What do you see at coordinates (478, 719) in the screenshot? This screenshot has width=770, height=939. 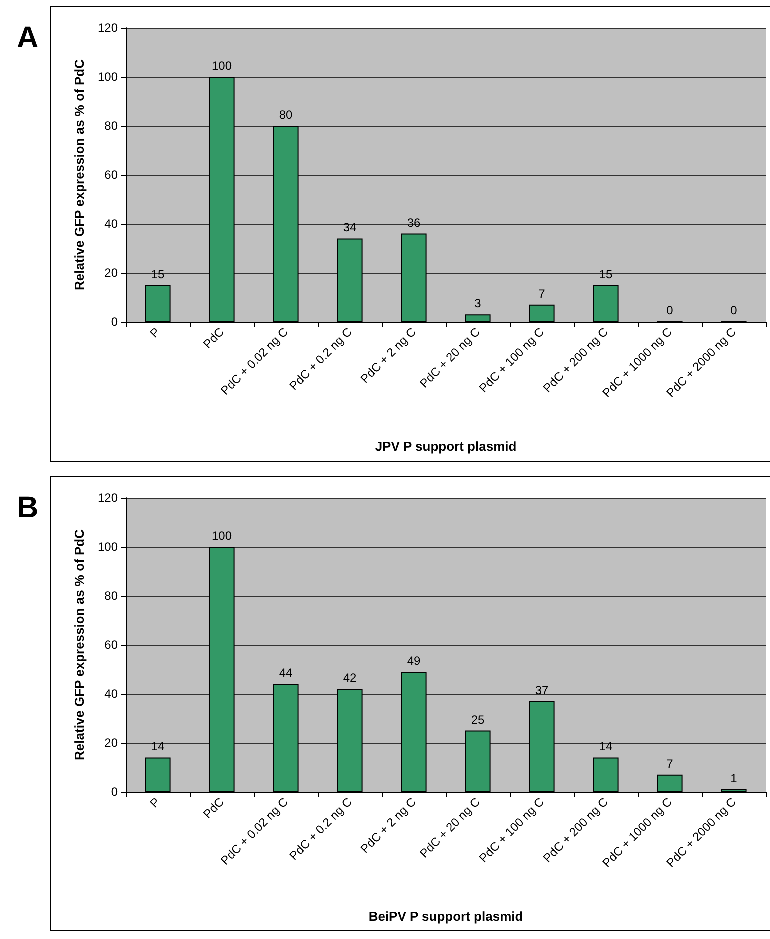 I see `data-label: 25` at bounding box center [478, 719].